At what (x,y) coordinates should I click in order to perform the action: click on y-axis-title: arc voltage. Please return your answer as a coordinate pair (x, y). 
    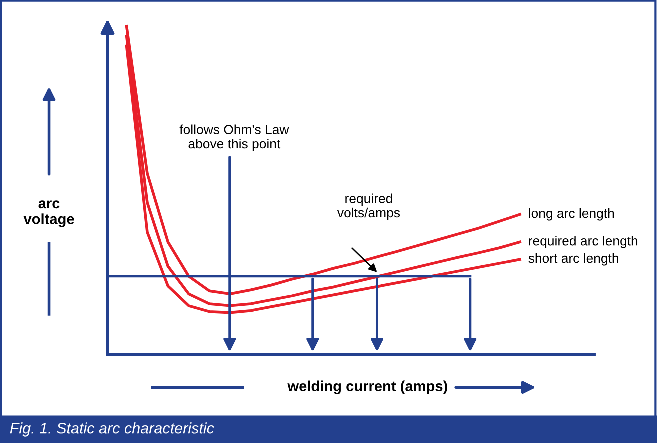
    Looking at the image, I should click on (49, 214).